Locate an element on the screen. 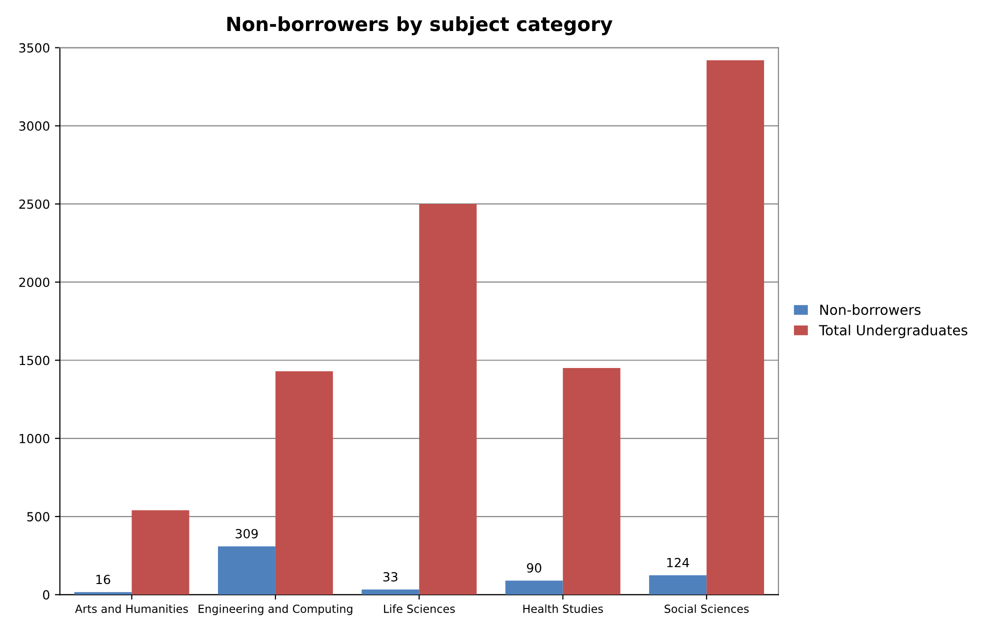  x-tick-label: Social Sciences is located at coordinates (706, 608).